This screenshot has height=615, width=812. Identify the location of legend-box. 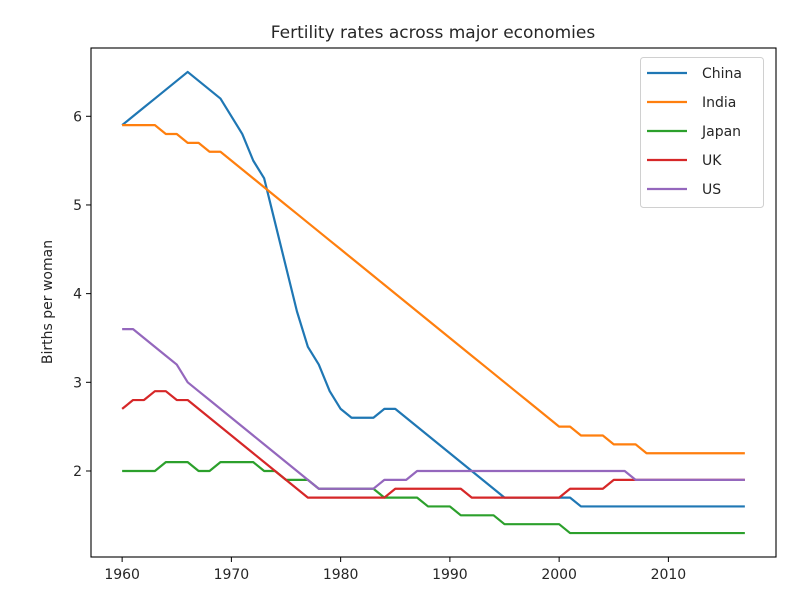
(702, 132).